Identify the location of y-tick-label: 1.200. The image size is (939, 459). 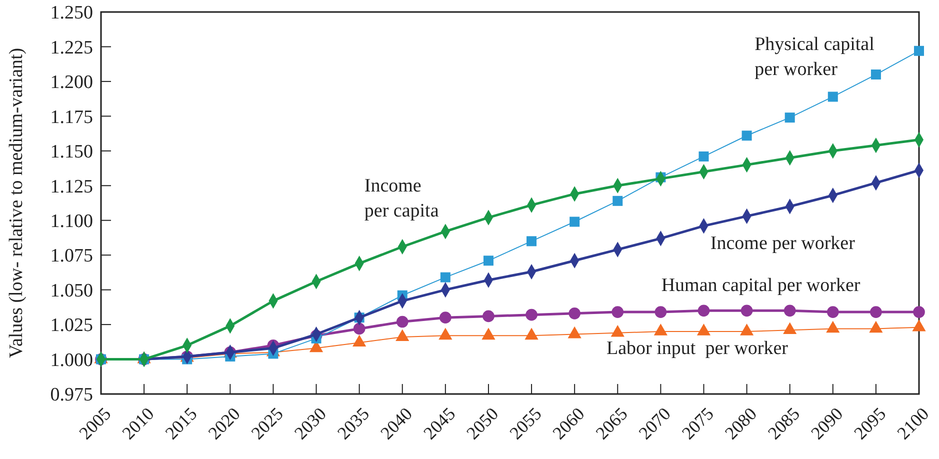
(71, 83).